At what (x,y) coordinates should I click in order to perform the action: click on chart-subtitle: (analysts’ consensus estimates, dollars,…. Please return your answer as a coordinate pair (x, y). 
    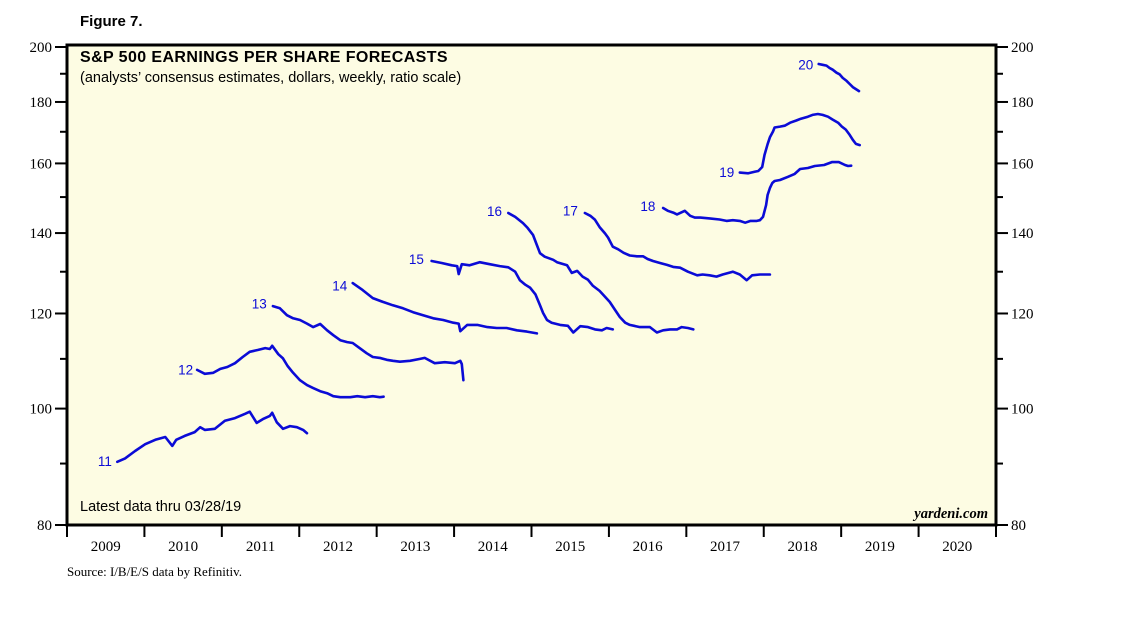
    Looking at the image, I should click on (271, 78).